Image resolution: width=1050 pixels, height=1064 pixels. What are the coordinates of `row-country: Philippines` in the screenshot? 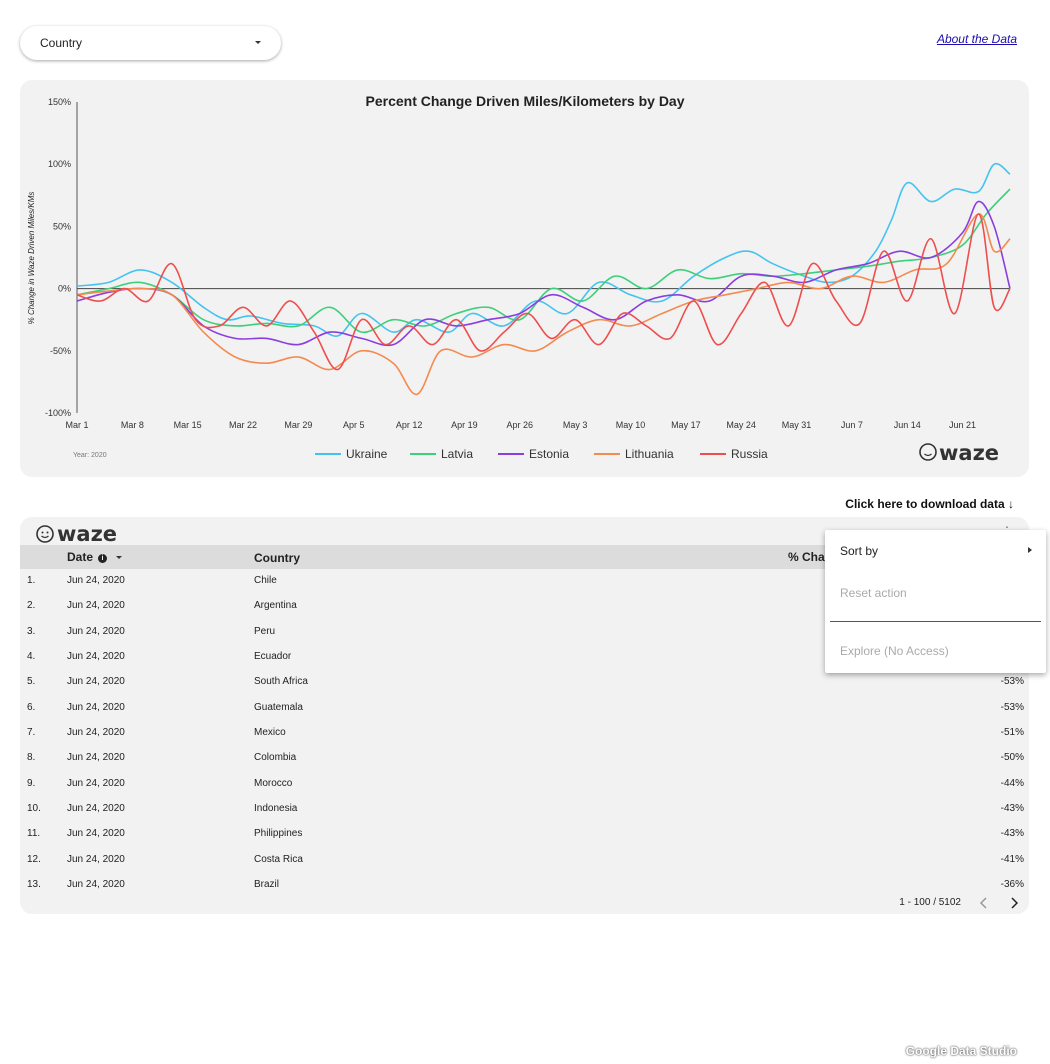 It's located at (278, 834).